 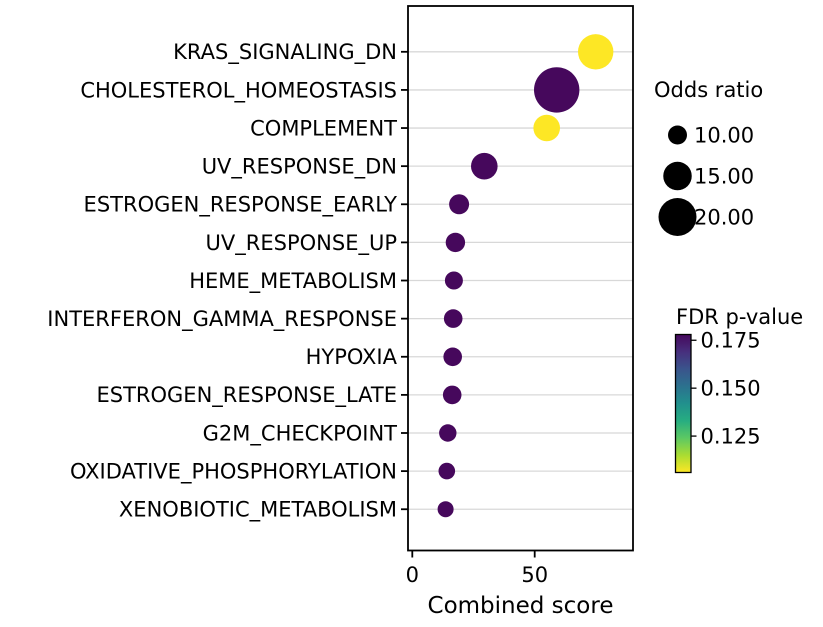 What do you see at coordinates (300, 433) in the screenshot?
I see `y-tick-label: G2M_CHECKPOINT` at bounding box center [300, 433].